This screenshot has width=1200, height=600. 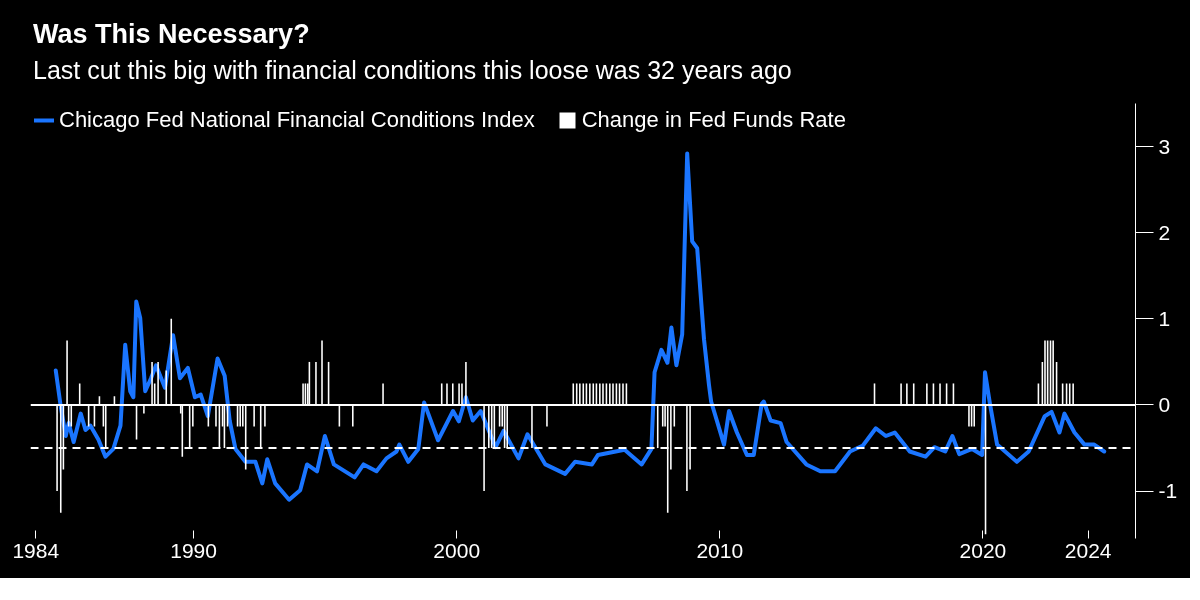 What do you see at coordinates (1164, 146) in the screenshot?
I see `y-tick-label: 3` at bounding box center [1164, 146].